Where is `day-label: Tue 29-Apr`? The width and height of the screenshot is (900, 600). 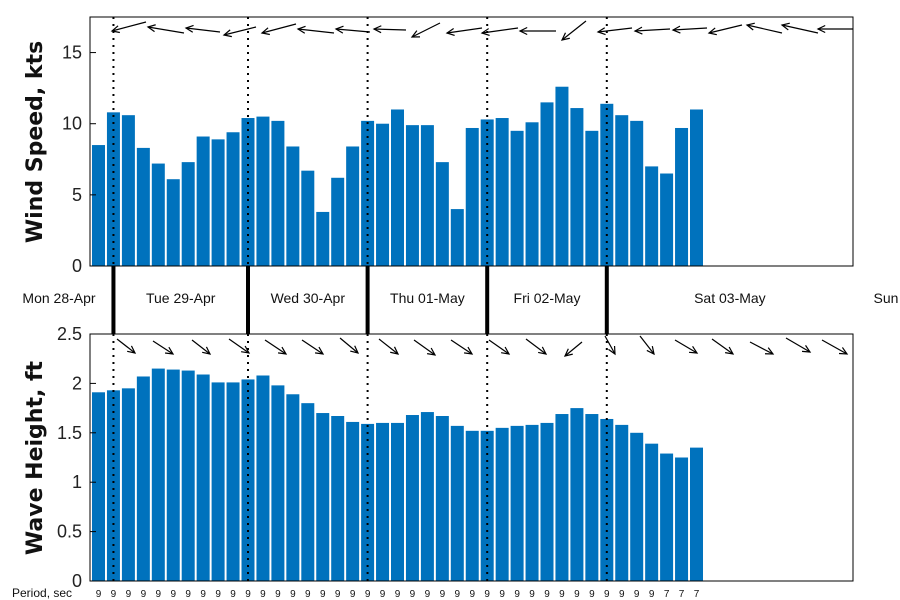 day-label: Tue 29-Apr is located at coordinates (181, 298).